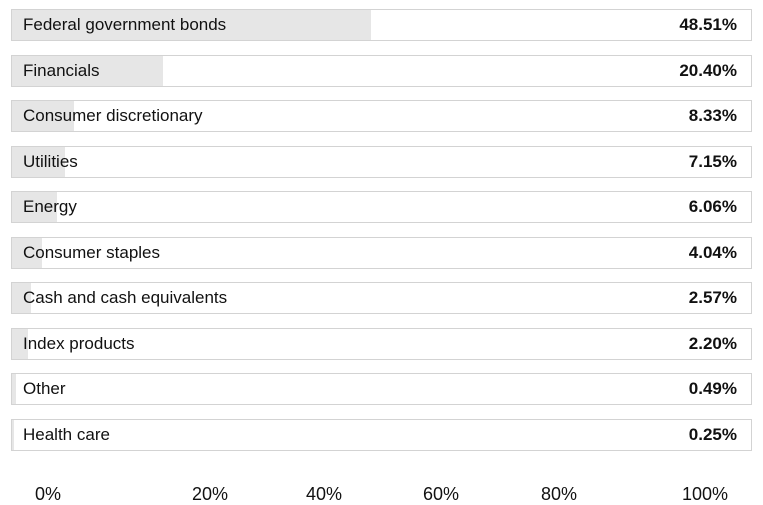 The height and width of the screenshot is (505, 763). Describe the element at coordinates (381, 389) in the screenshot. I see `bar-row: Other 0.49%` at that location.